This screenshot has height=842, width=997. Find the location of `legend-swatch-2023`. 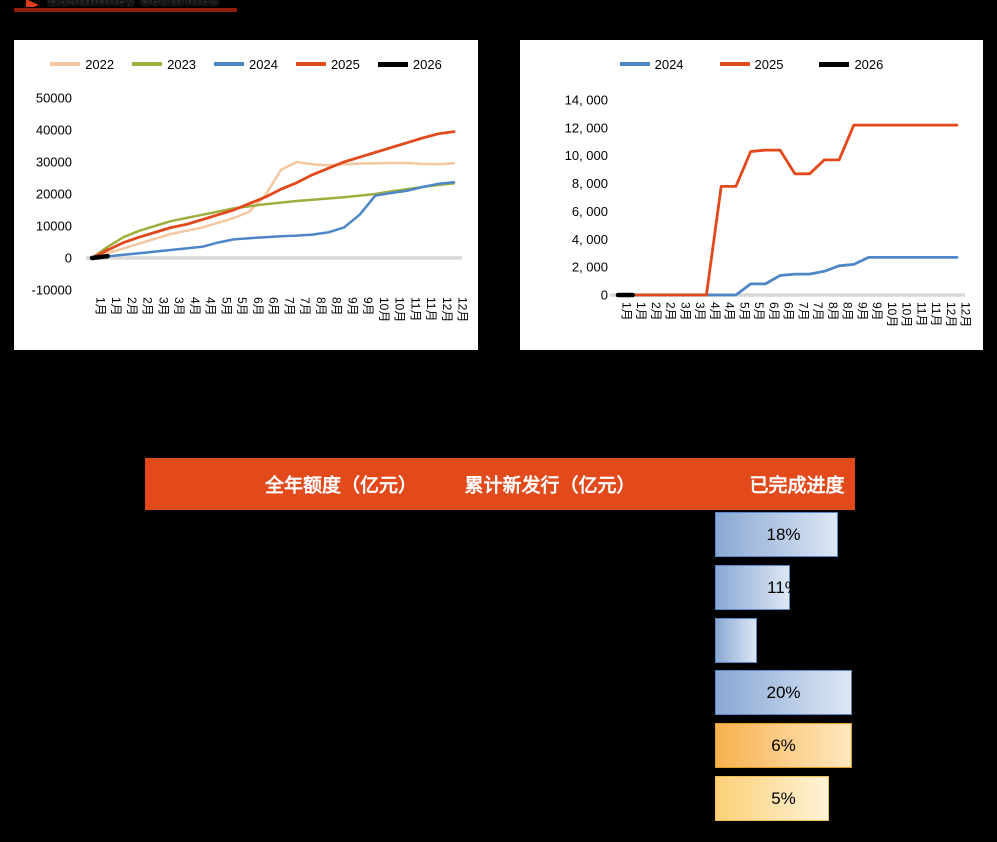

legend-swatch-2023 is located at coordinates (147, 64).